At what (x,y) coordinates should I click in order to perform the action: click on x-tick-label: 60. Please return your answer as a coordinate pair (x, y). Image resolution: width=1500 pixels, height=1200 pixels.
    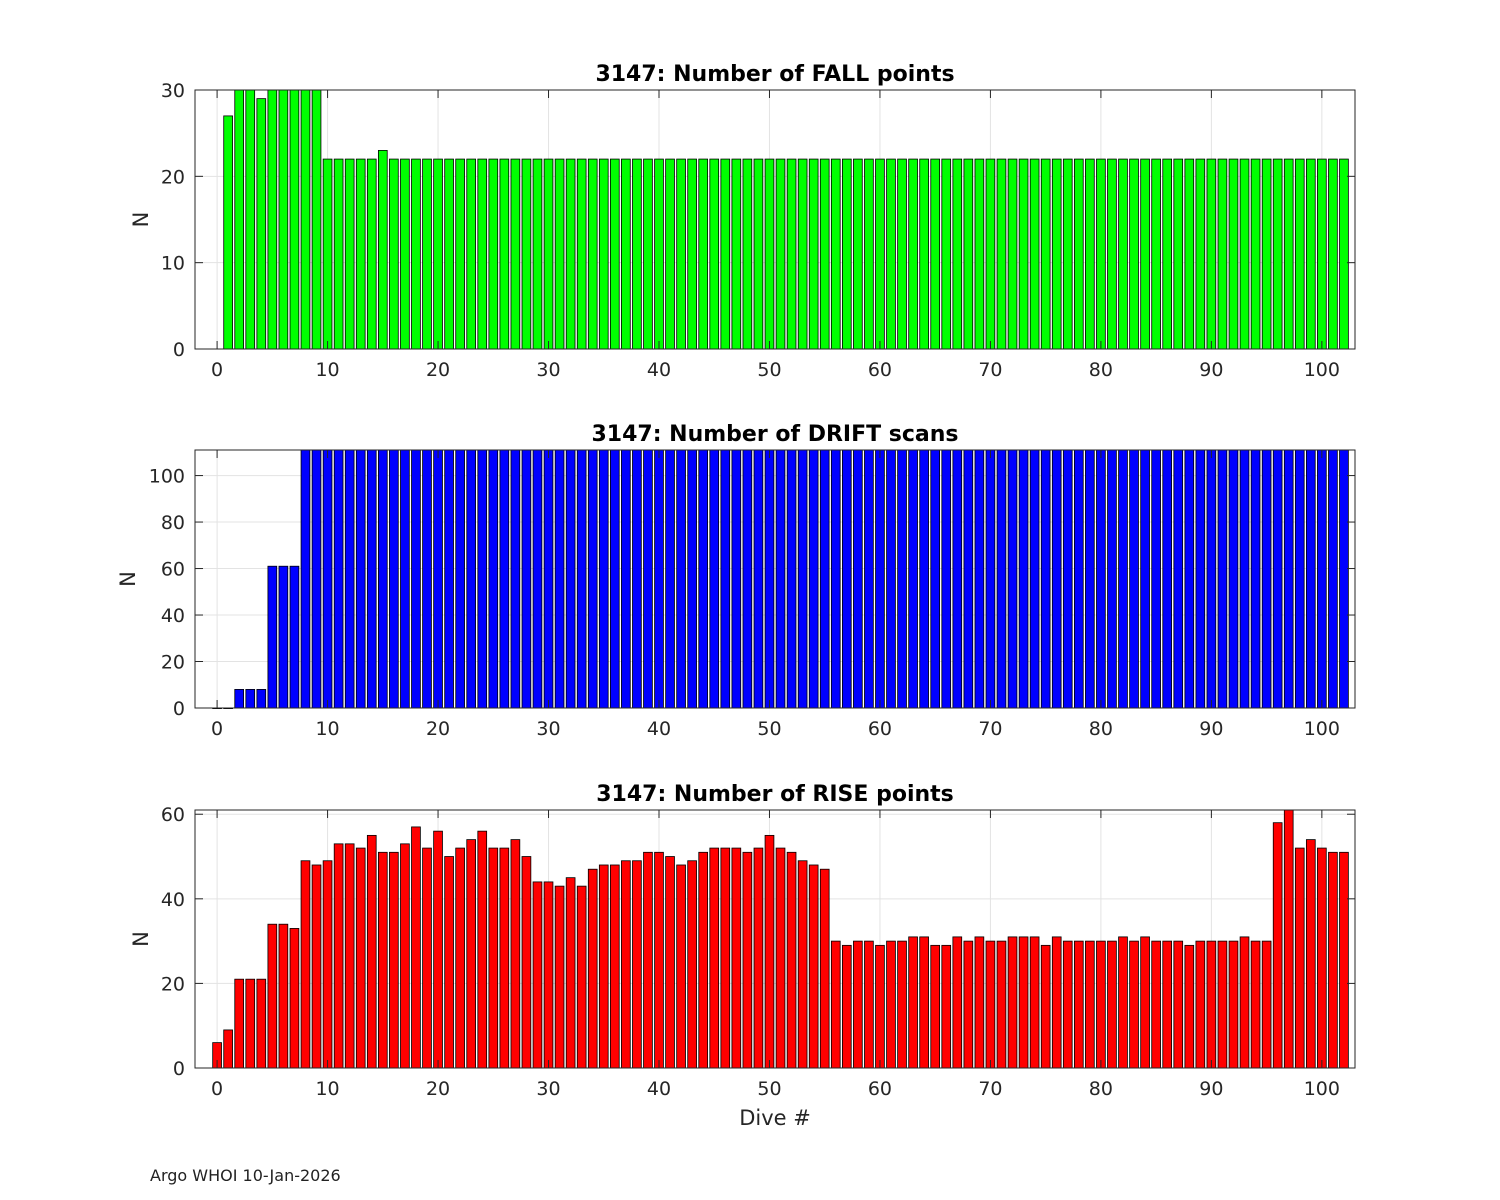
    Looking at the image, I should click on (880, 370).